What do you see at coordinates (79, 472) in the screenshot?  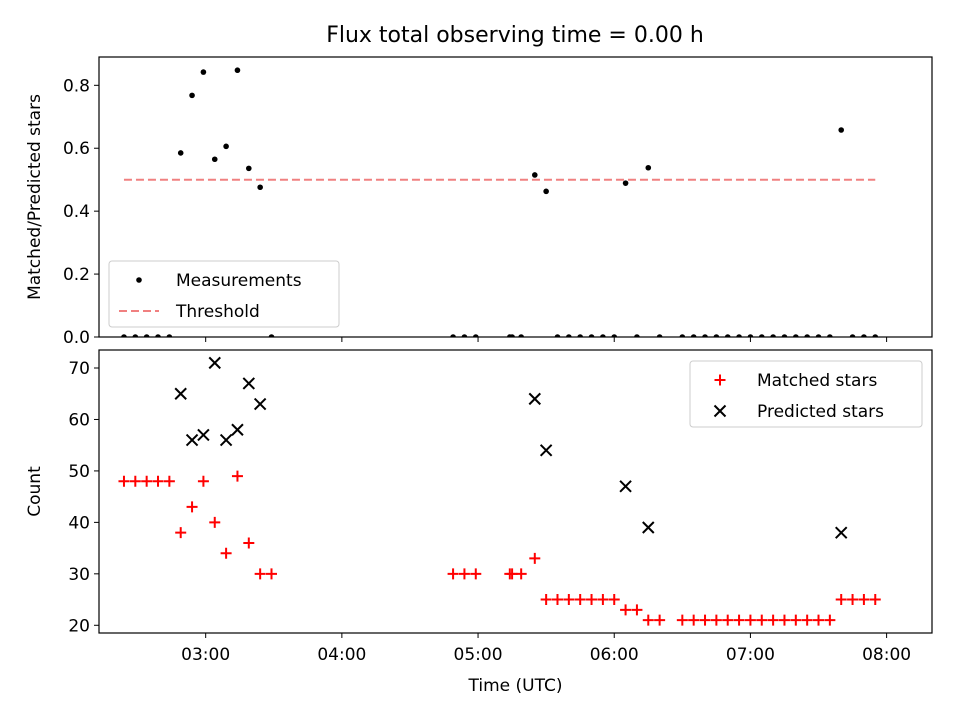 I see `y-tick-label: 50` at bounding box center [79, 472].